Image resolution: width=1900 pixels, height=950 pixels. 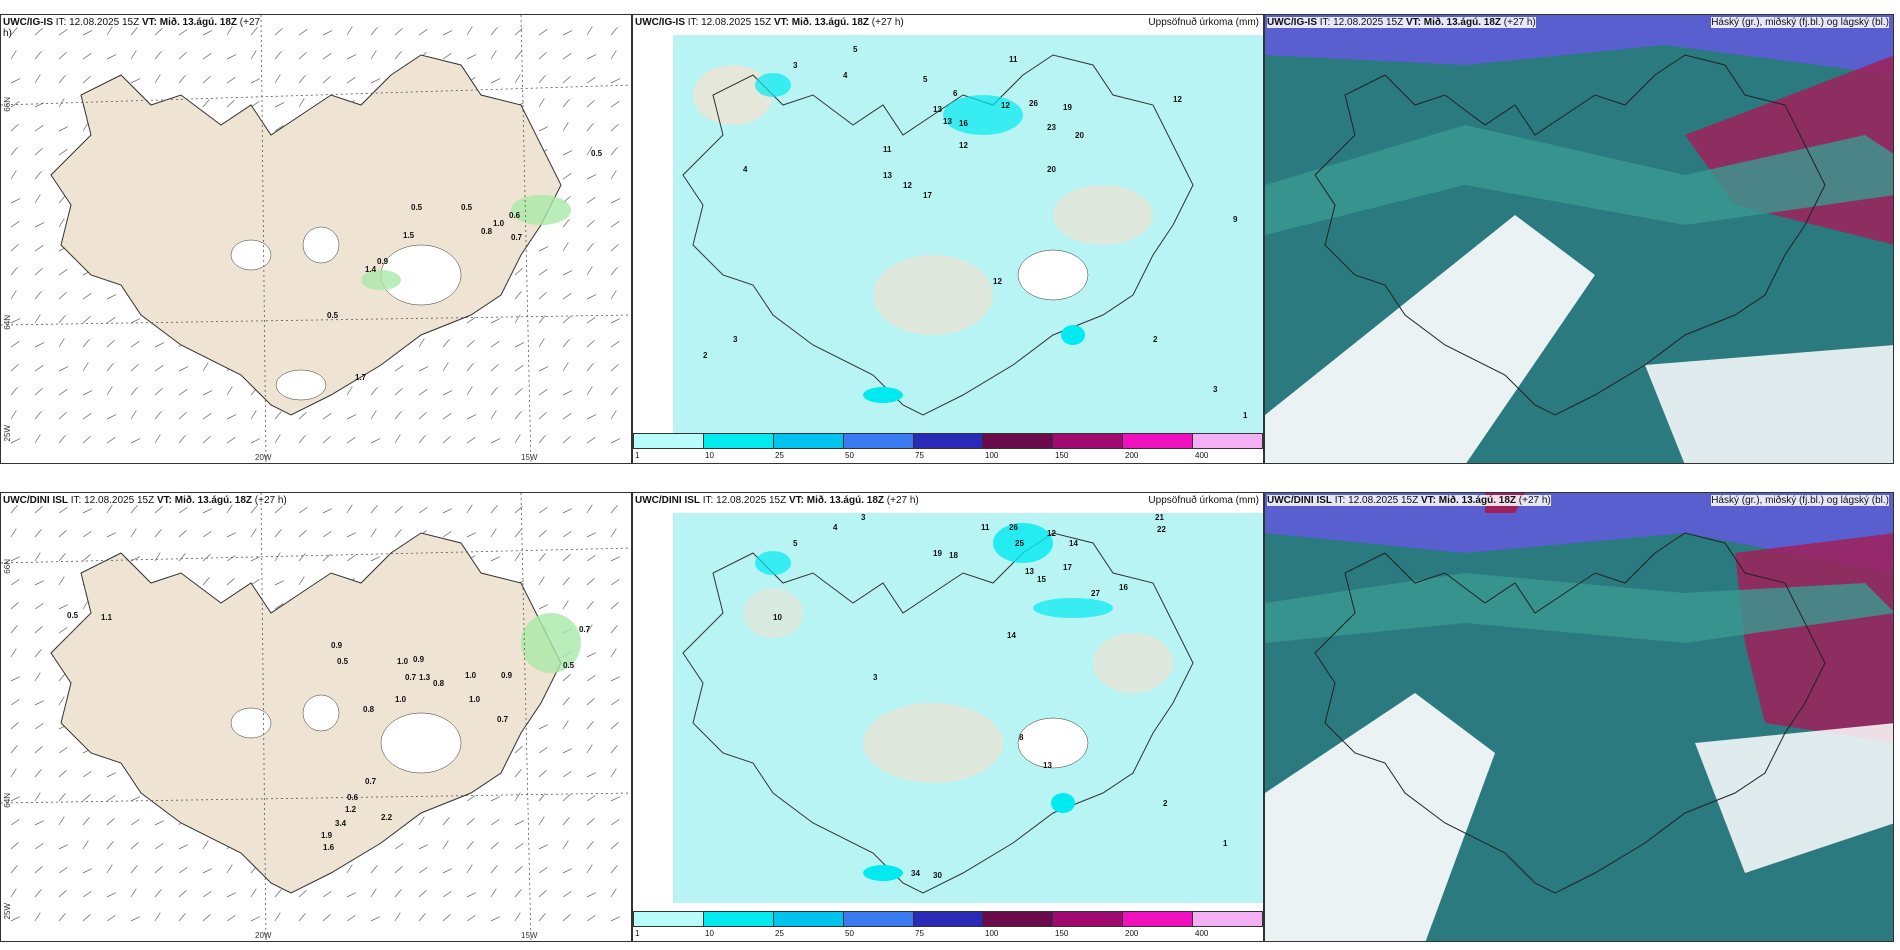 I want to click on value-label: 6, so click(x=955, y=93).